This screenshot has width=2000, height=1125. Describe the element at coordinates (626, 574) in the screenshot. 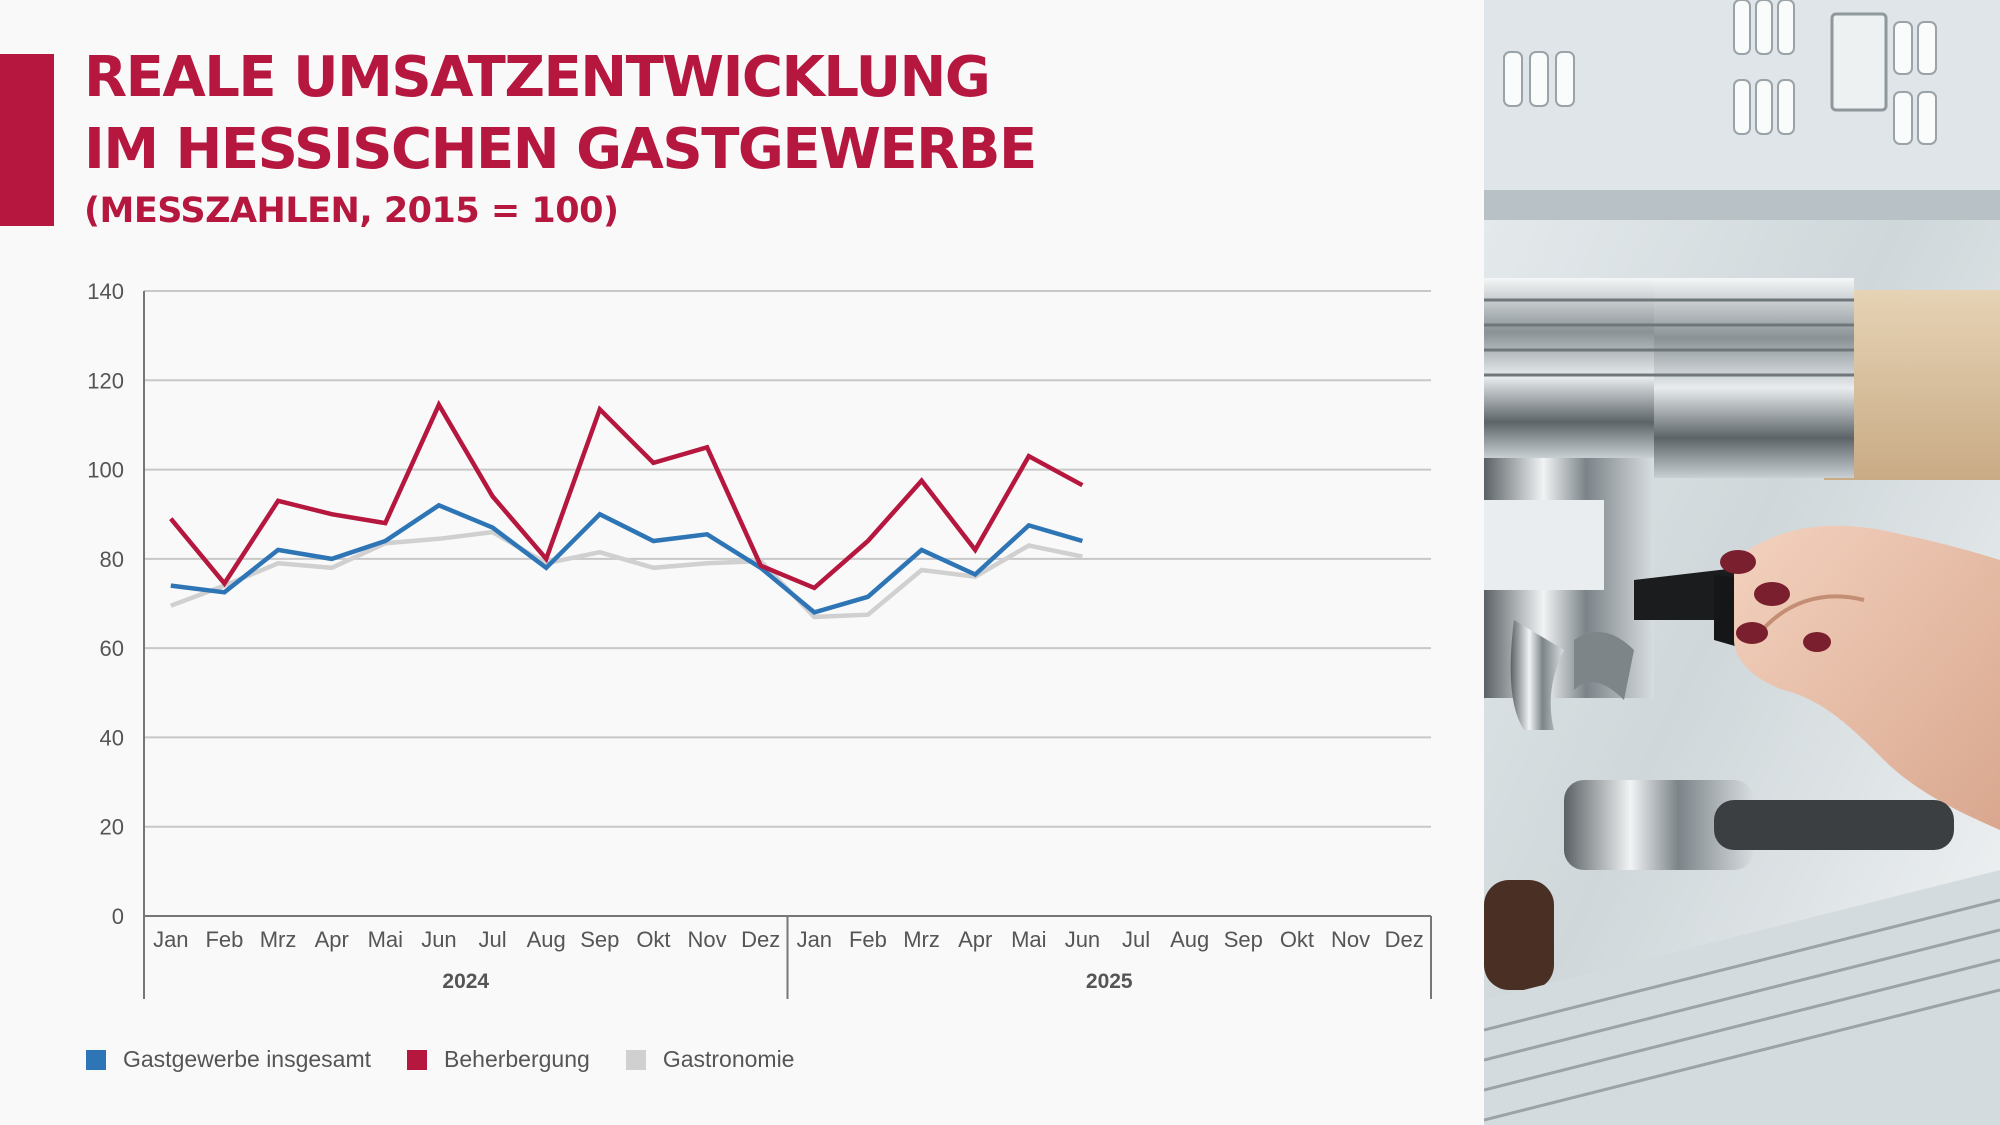

I see `series-line-gastronomie` at that location.